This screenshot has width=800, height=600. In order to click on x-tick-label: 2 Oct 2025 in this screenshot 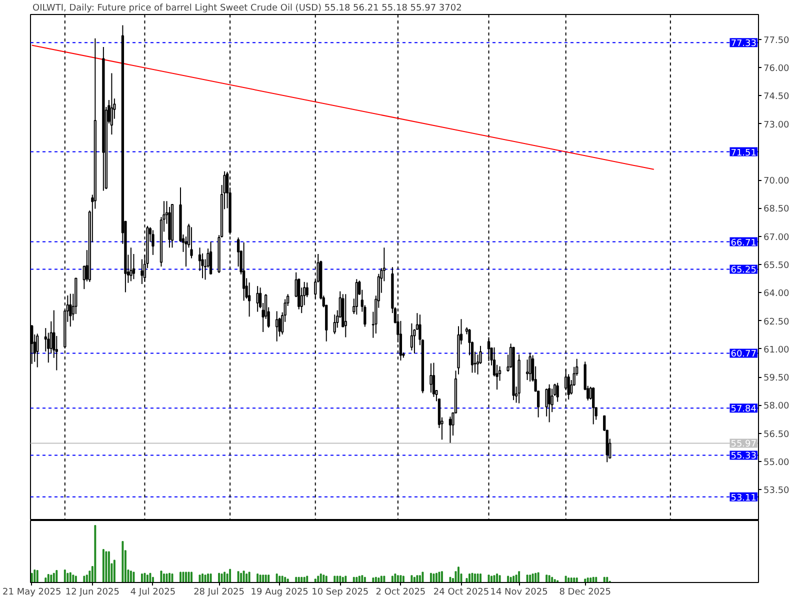, I will do `click(401, 593)`.